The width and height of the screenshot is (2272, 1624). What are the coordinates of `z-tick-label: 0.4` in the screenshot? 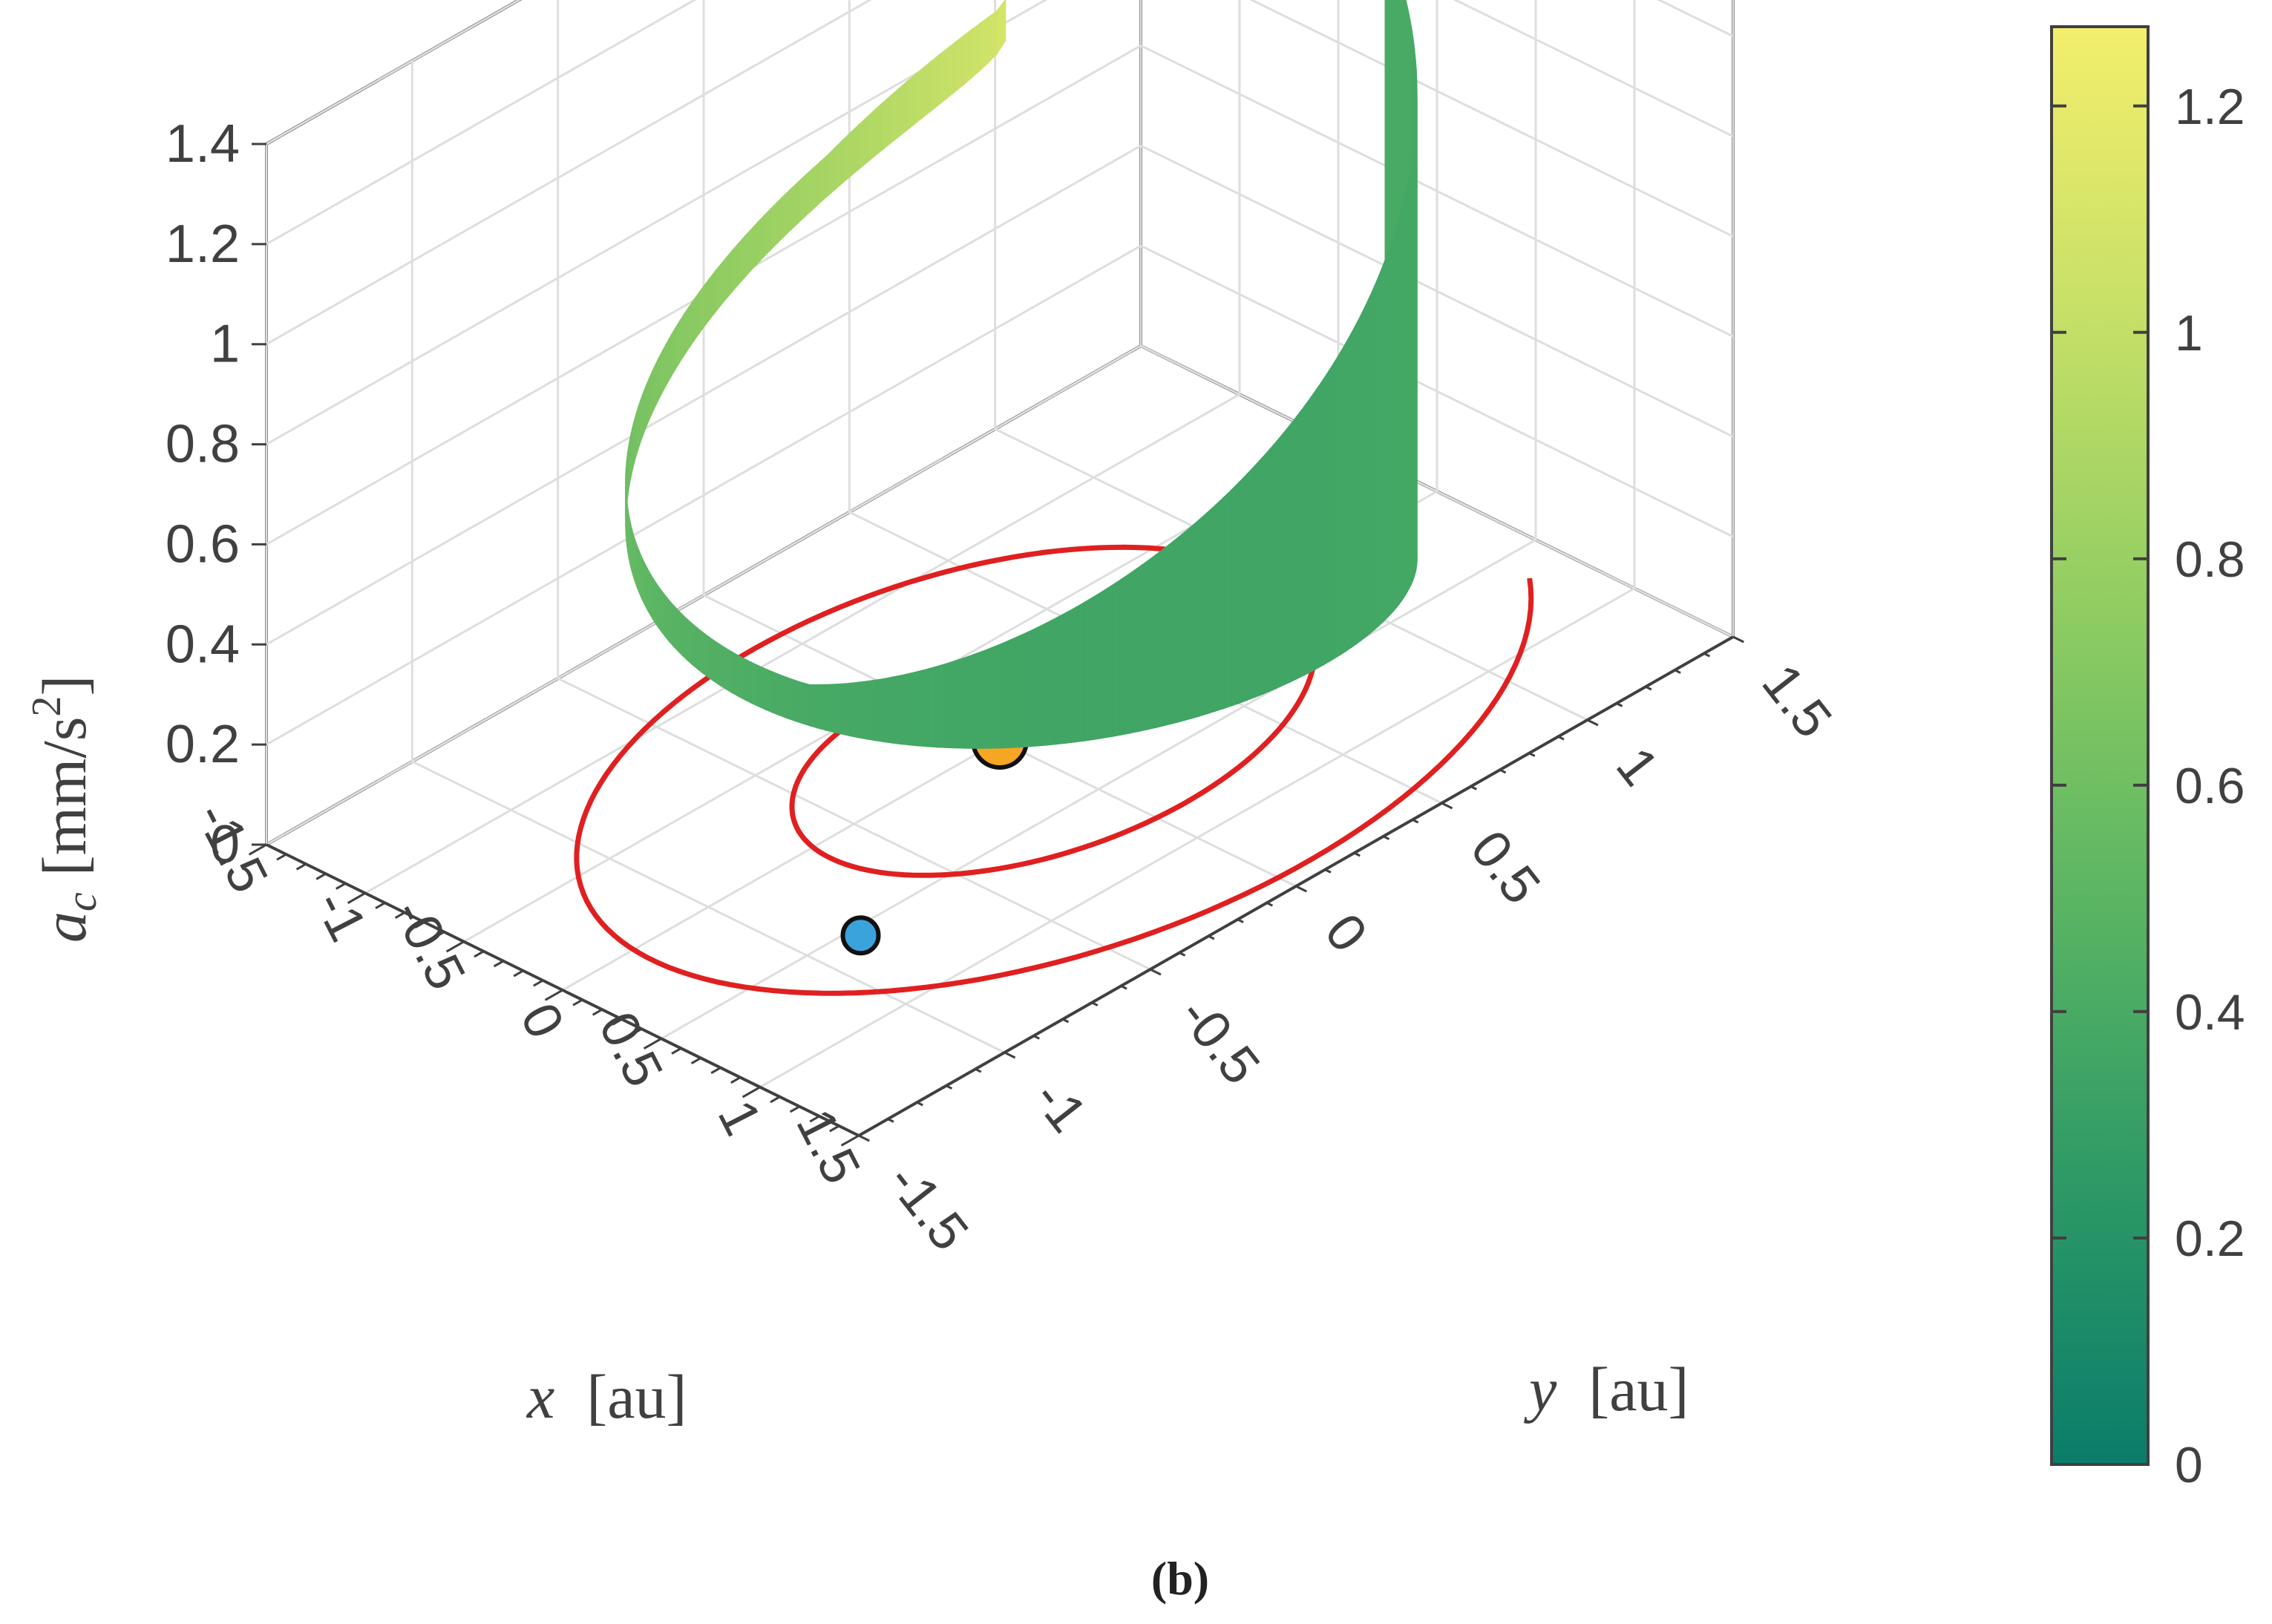 It's located at (203, 644).